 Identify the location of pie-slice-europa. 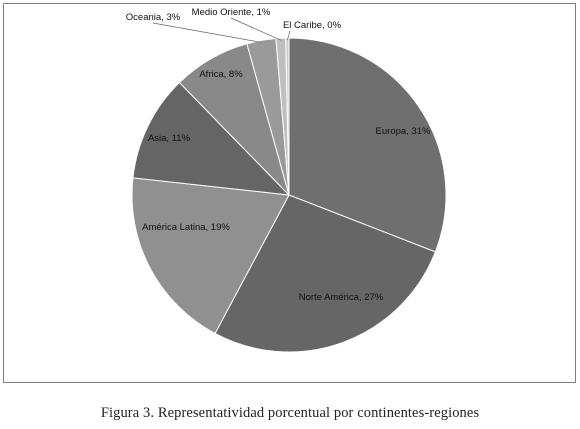
(367, 145).